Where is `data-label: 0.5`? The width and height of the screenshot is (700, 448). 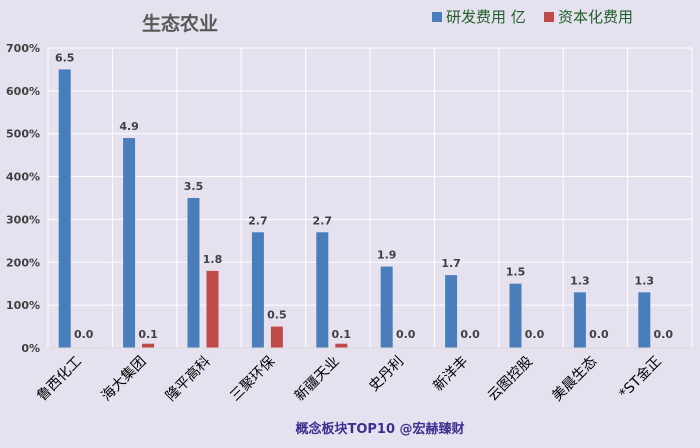 data-label: 0.5 is located at coordinates (277, 315).